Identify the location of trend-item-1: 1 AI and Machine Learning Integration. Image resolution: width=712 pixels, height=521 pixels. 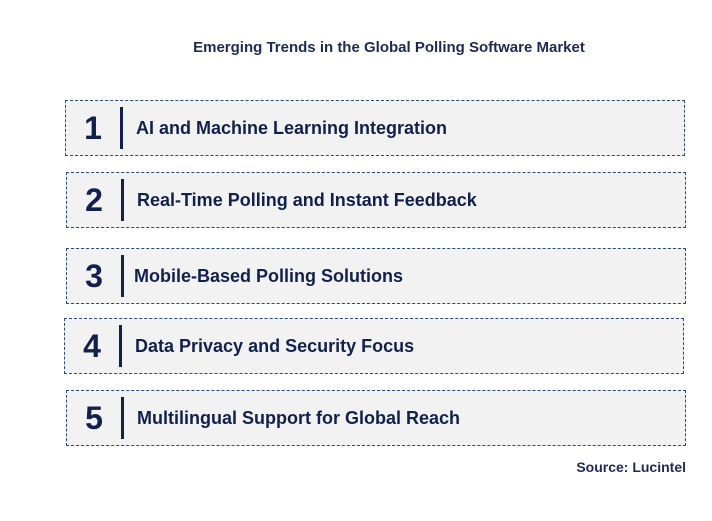
(375, 128).